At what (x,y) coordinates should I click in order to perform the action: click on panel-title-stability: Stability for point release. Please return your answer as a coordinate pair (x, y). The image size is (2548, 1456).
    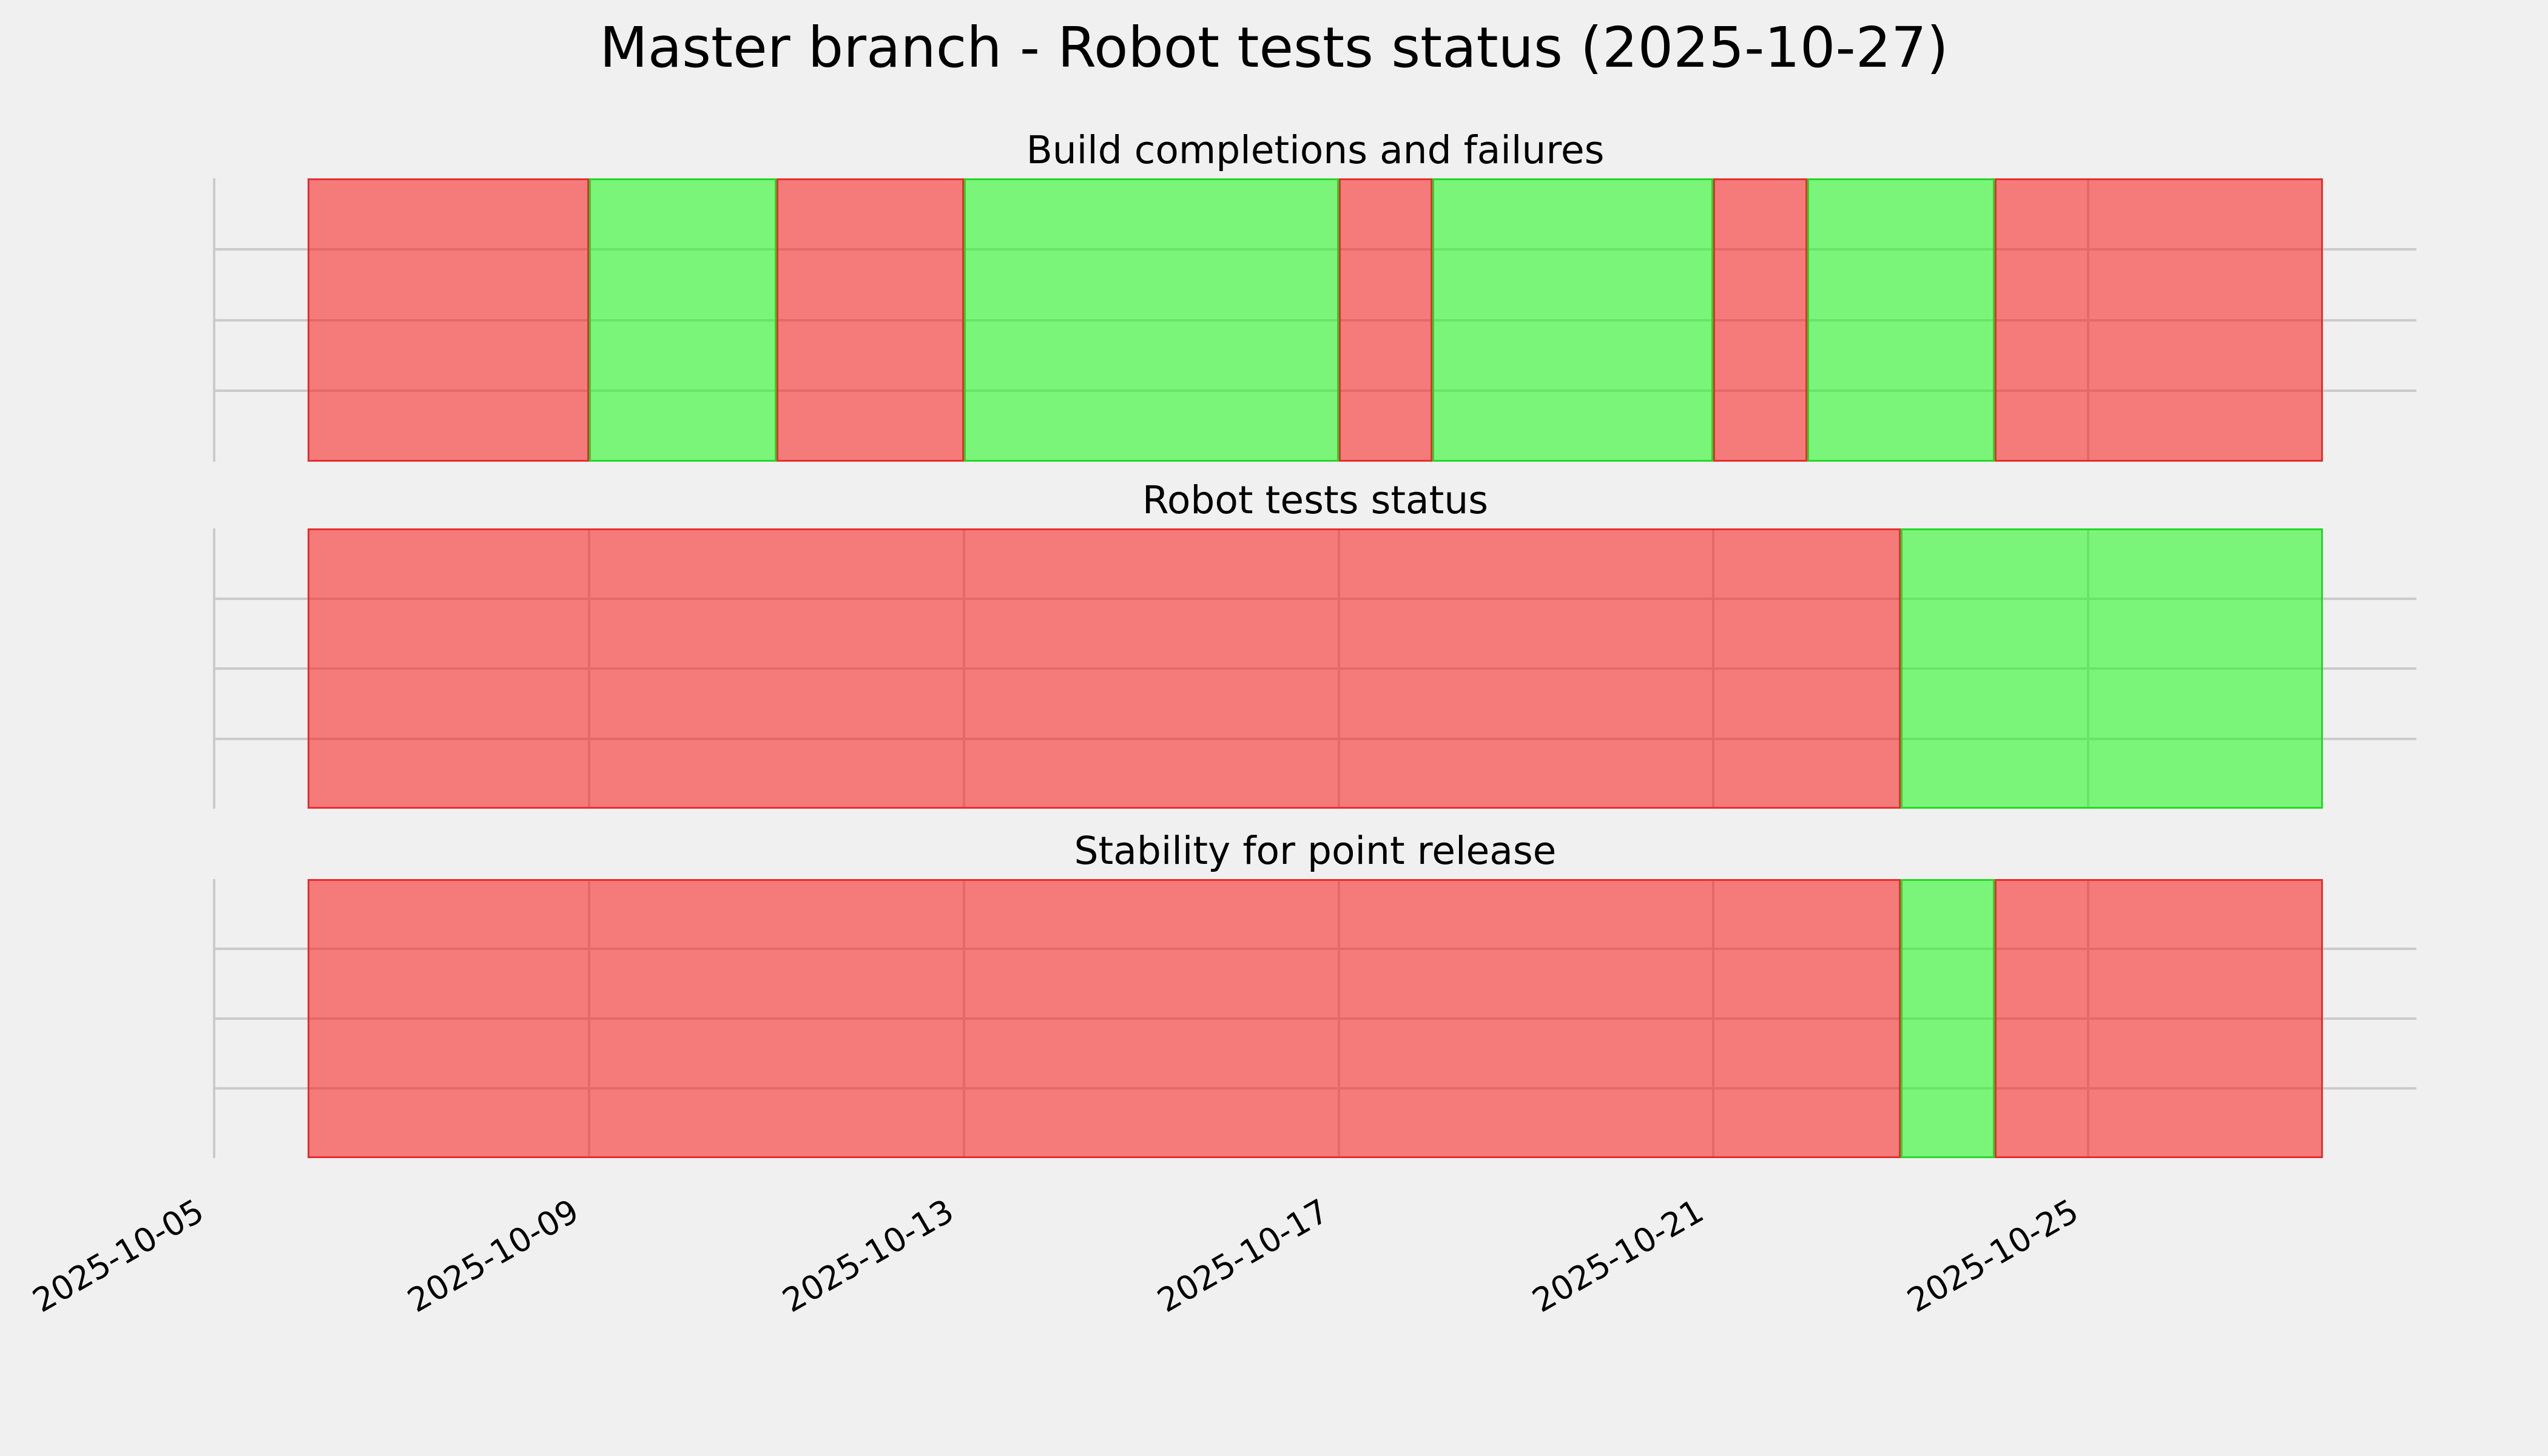
    Looking at the image, I should click on (1315, 851).